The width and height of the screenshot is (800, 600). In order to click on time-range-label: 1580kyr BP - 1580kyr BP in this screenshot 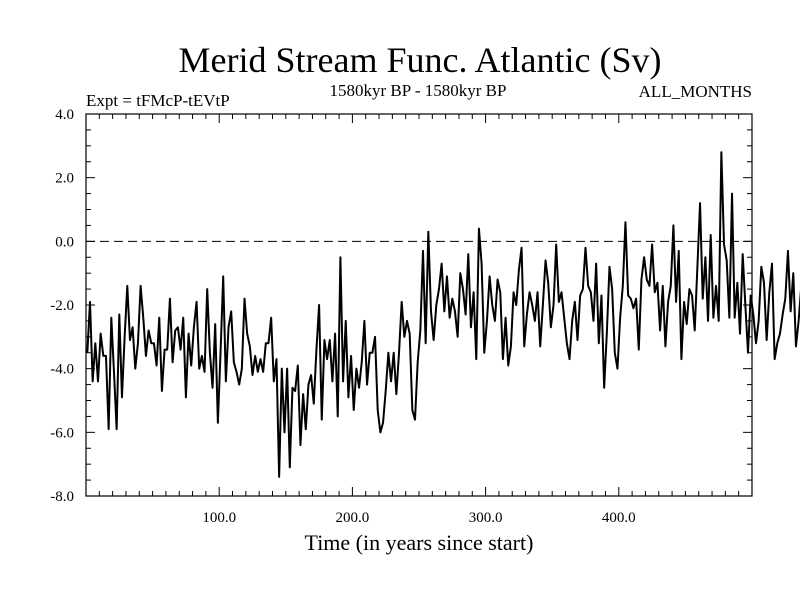, I will do `click(418, 90)`.